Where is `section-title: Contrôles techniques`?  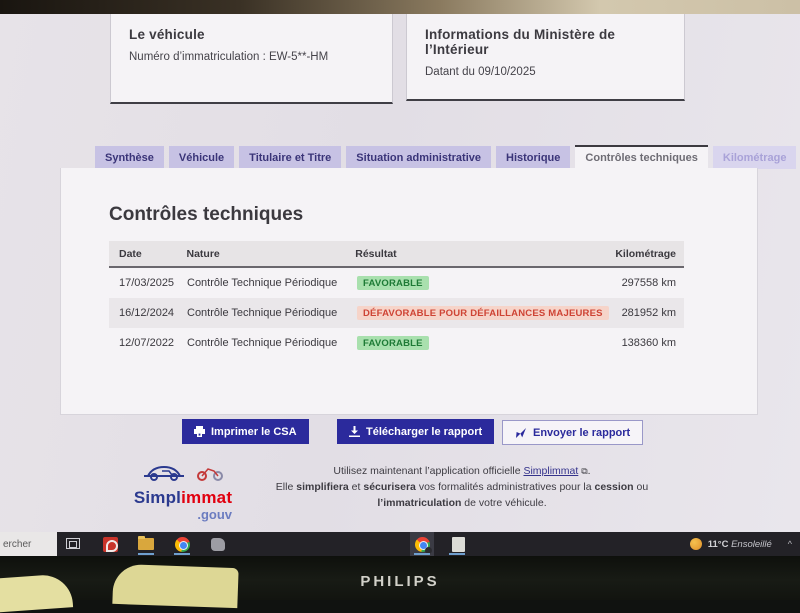 section-title: Contrôles techniques is located at coordinates (206, 214).